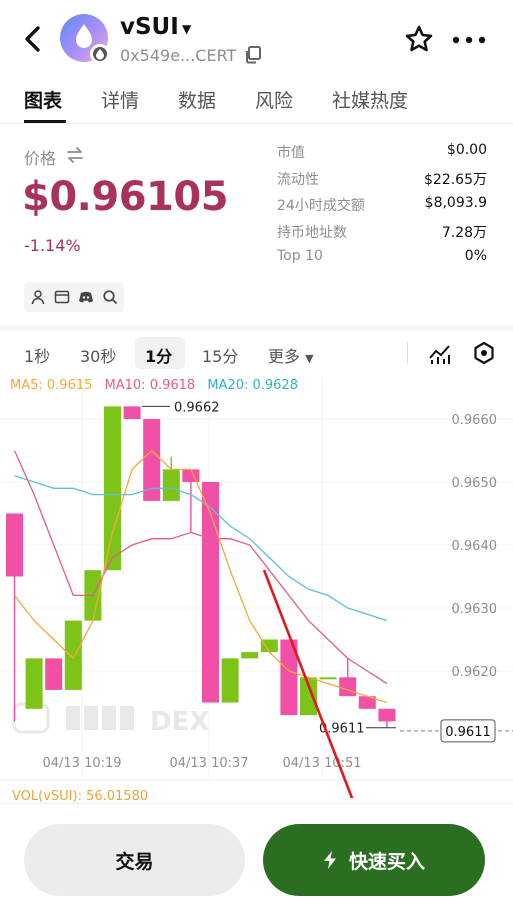  I want to click on ma10-label: MA10: 0.9618, so click(150, 385).